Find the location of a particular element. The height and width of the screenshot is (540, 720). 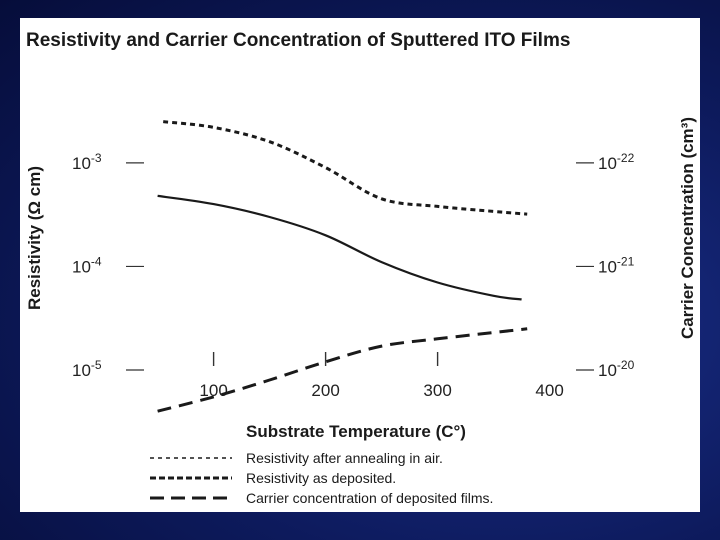

x-tick-label: 200 is located at coordinates (325, 390).